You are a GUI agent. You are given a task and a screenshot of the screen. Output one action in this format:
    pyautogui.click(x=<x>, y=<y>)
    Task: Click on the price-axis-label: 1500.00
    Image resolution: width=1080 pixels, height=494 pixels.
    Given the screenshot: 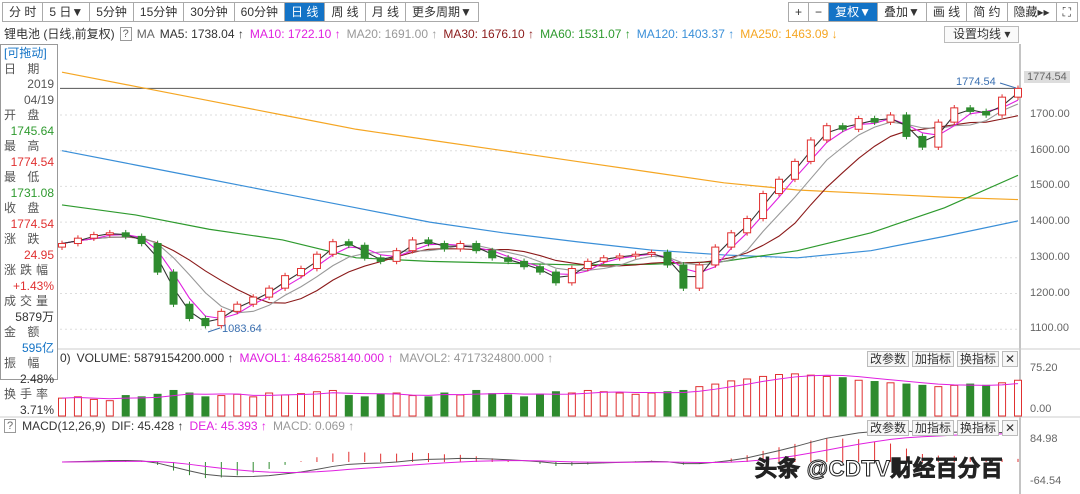 What is the action you would take?
    pyautogui.click(x=1050, y=185)
    